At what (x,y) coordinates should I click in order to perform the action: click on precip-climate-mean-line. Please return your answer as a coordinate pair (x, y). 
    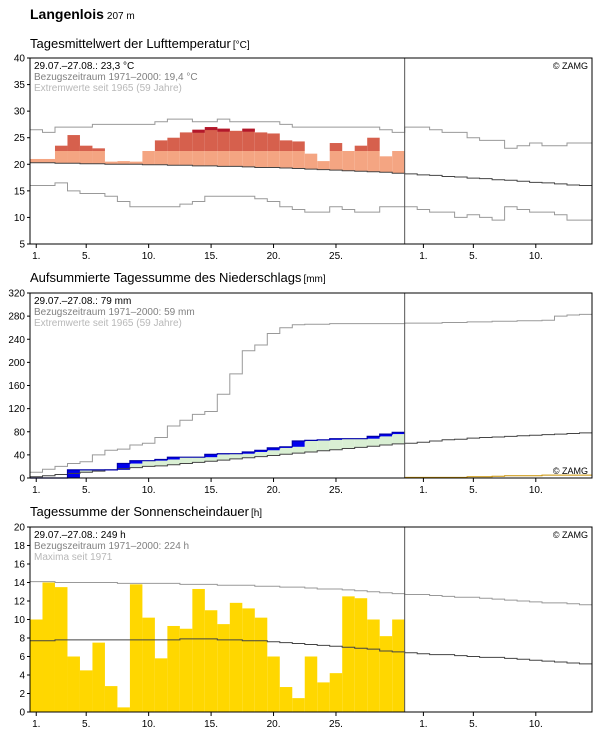
    Looking at the image, I should click on (311, 455).